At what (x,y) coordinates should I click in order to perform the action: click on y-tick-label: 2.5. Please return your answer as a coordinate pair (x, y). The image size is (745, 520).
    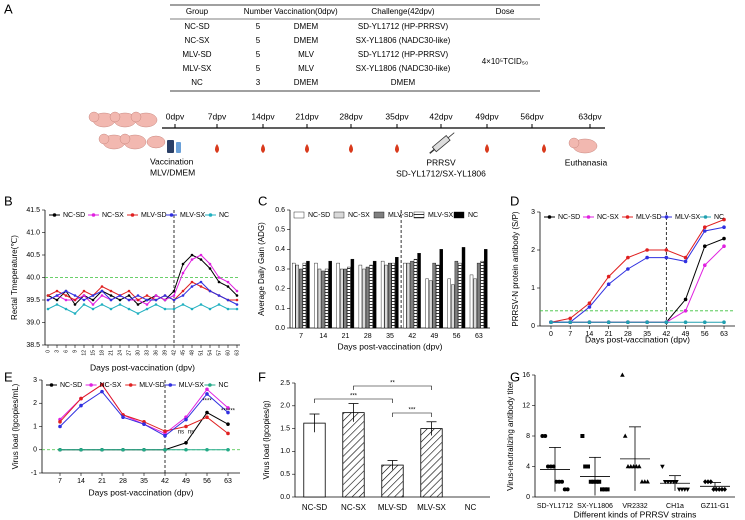
    Looking at the image, I should click on (285, 383).